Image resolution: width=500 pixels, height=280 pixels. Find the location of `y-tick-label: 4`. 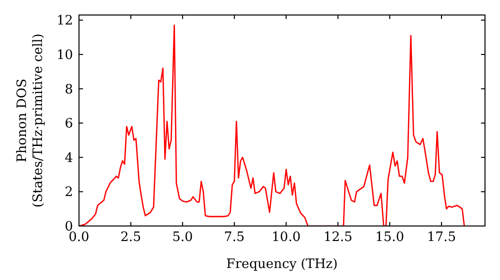

y-tick-label: 4 is located at coordinates (68, 158).